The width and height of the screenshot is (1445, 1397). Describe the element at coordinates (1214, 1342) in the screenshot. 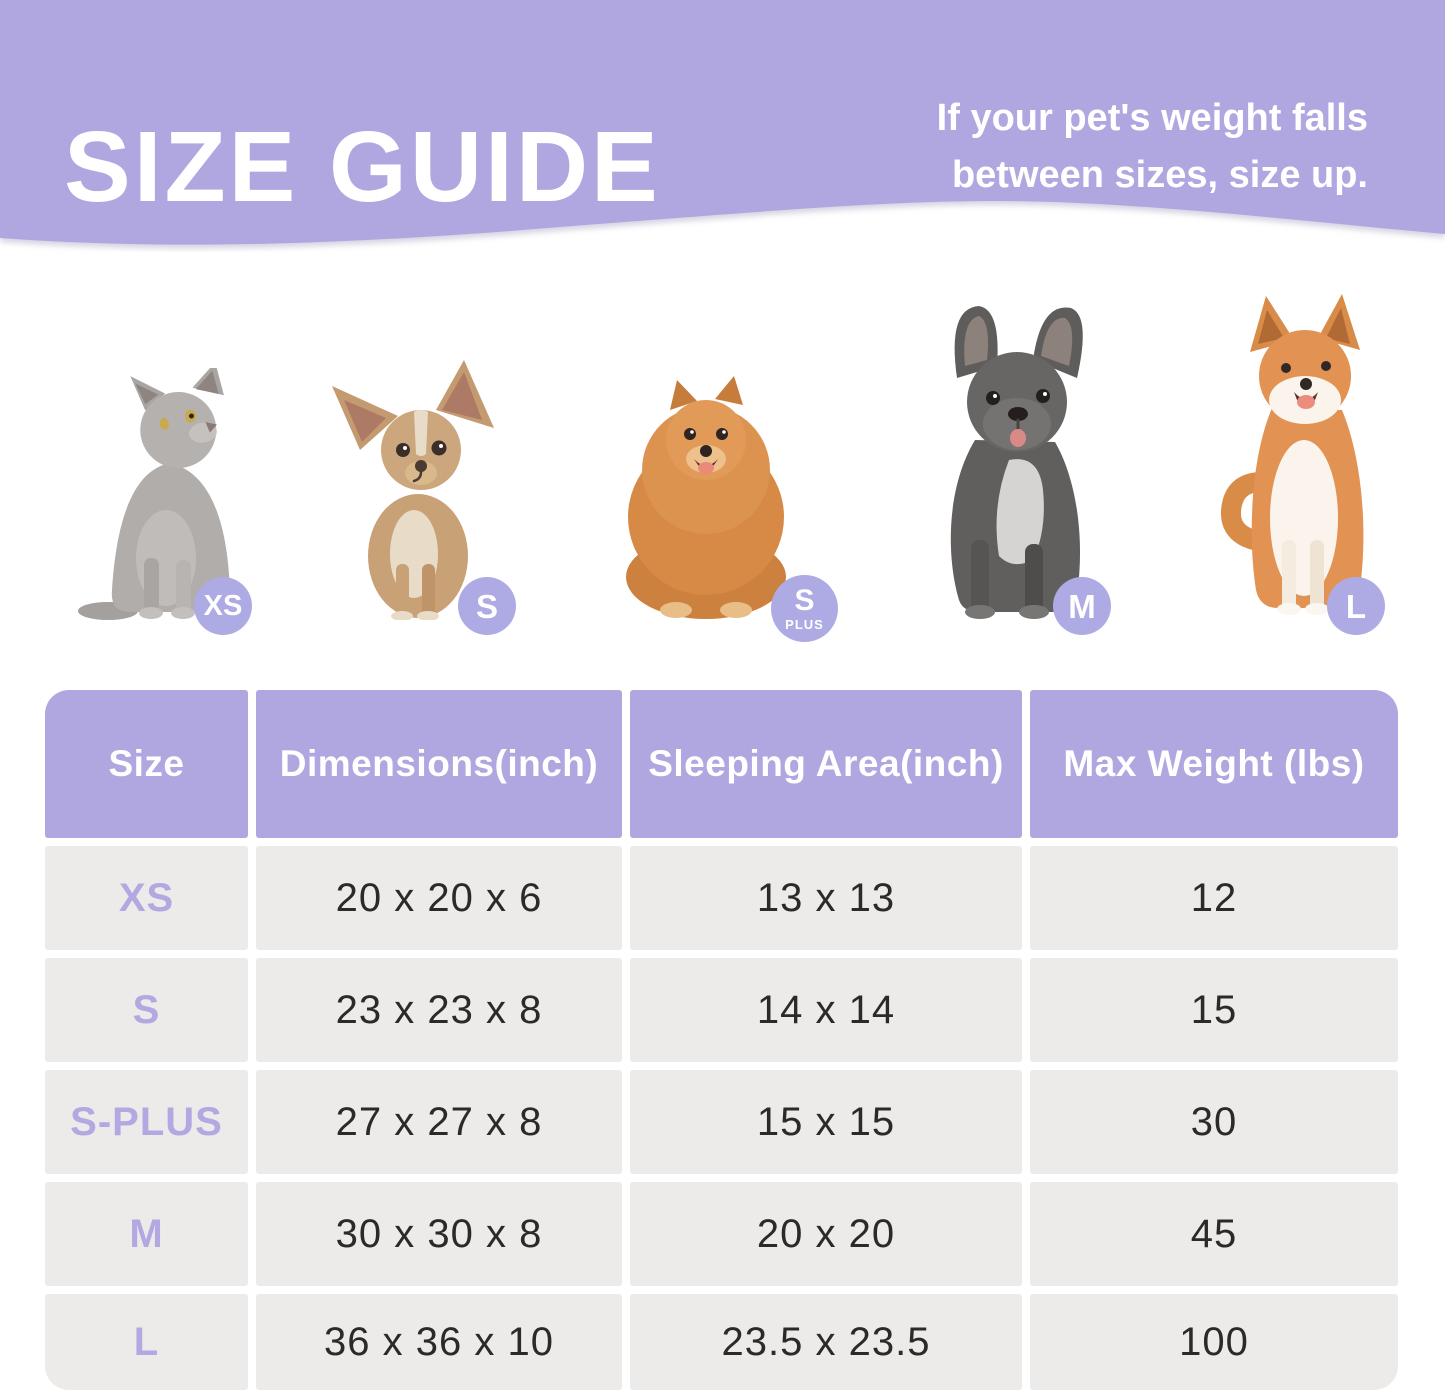

I see `row-l-max-weight: 100` at that location.